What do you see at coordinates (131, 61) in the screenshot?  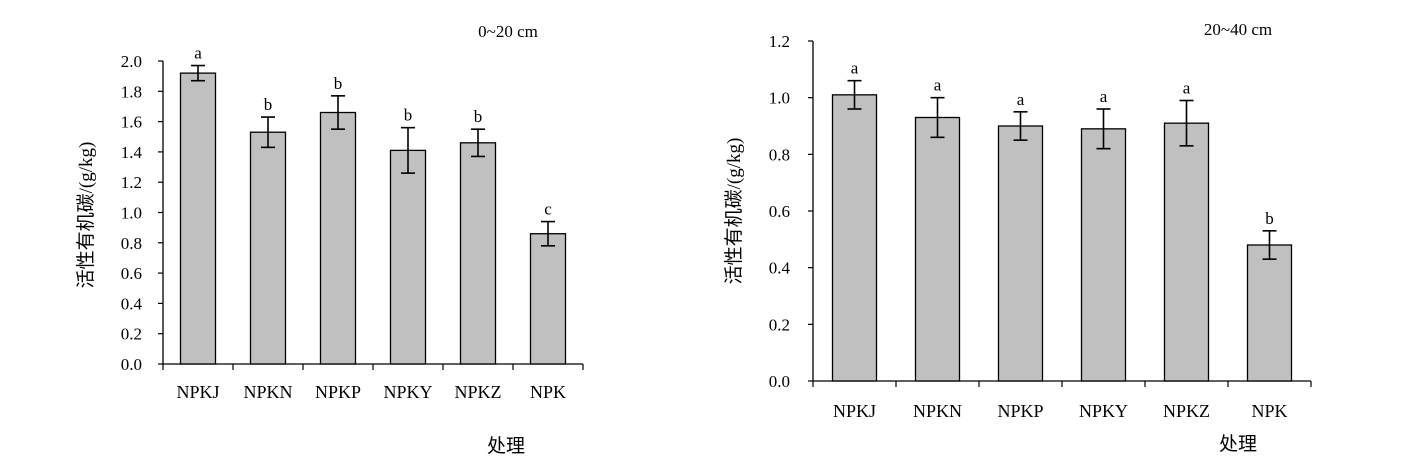 I see `y-tick-label: 2.0` at bounding box center [131, 61].